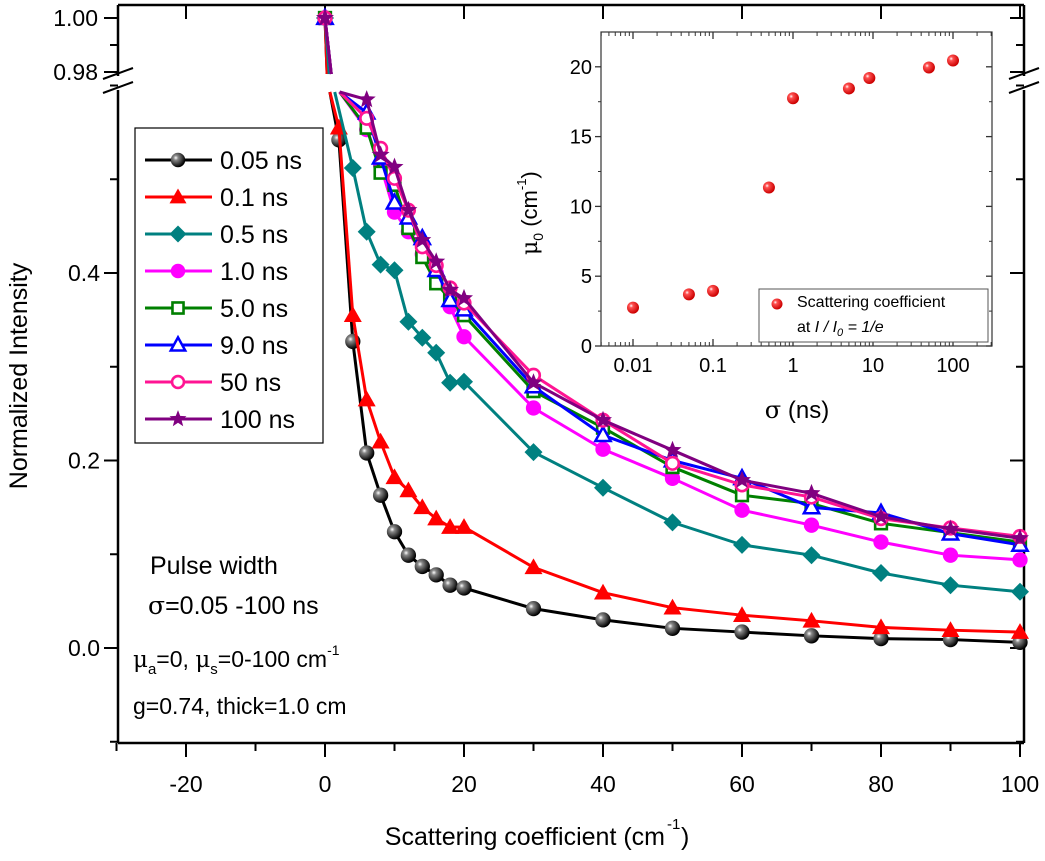 The width and height of the screenshot is (1045, 861). Describe the element at coordinates (254, 235) in the screenshot. I see `legend-label: 0.5 ns` at that location.